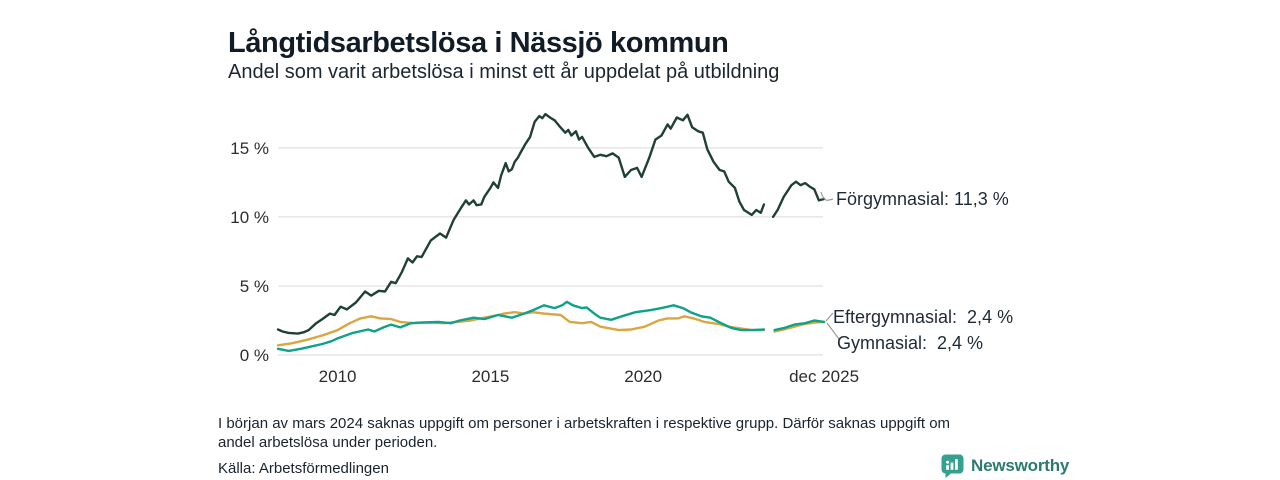 This screenshot has width=1280, height=480. I want to click on page-title: Långtidsarbetslösa i Nässjö kommun, so click(478, 43).